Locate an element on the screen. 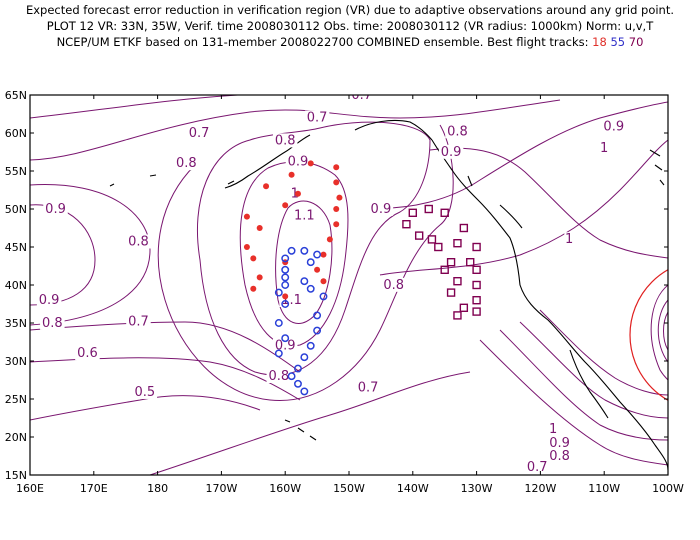 Image resolution: width=700 pixels, height=540 pixels. lat-tick-label: 55N is located at coordinates (16, 171).